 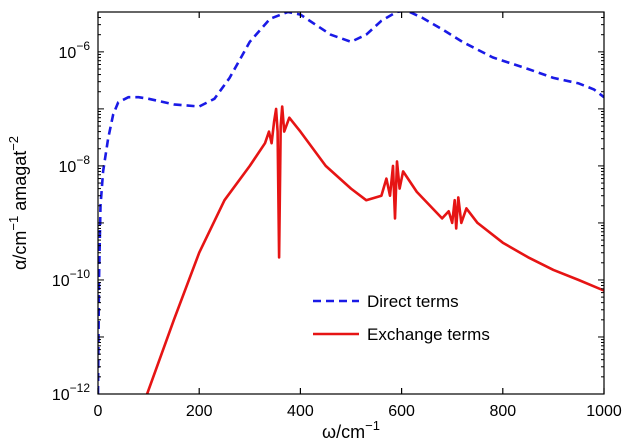 I want to click on y-tick-label: 10⁻¹⁰, so click(x=71, y=278).